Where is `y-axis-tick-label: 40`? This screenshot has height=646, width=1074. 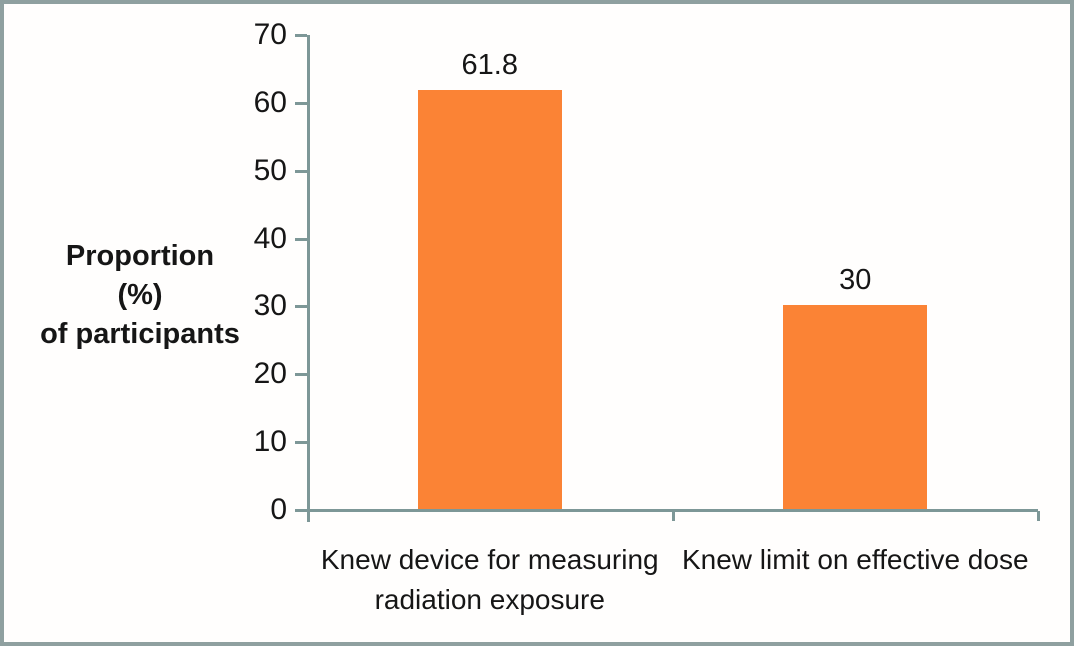 y-axis-tick-label: 40 is located at coordinates (270, 238).